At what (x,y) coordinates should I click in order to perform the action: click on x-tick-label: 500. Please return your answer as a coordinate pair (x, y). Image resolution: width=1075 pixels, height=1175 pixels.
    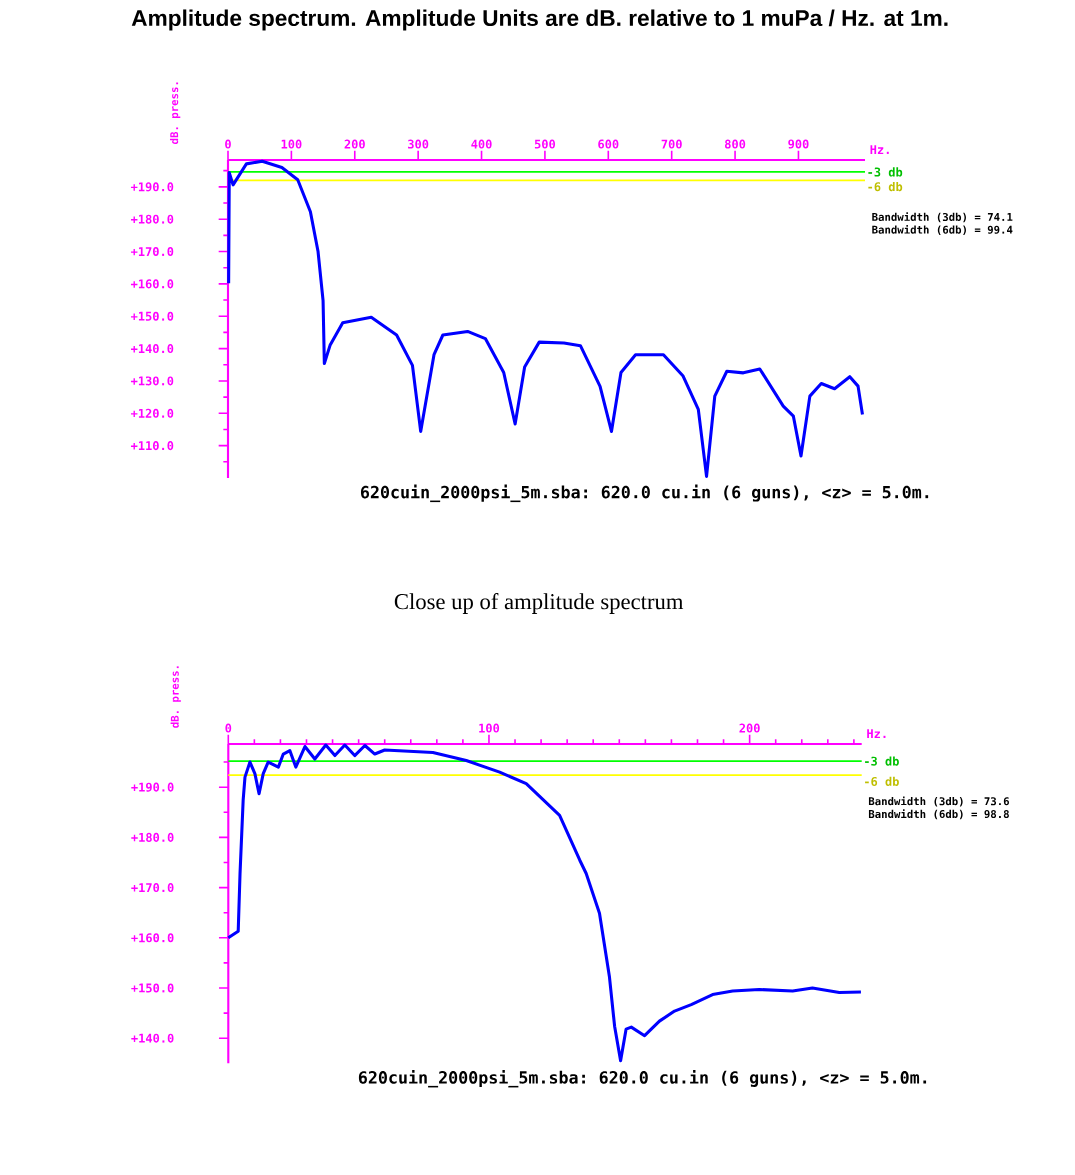
    Looking at the image, I should click on (545, 144).